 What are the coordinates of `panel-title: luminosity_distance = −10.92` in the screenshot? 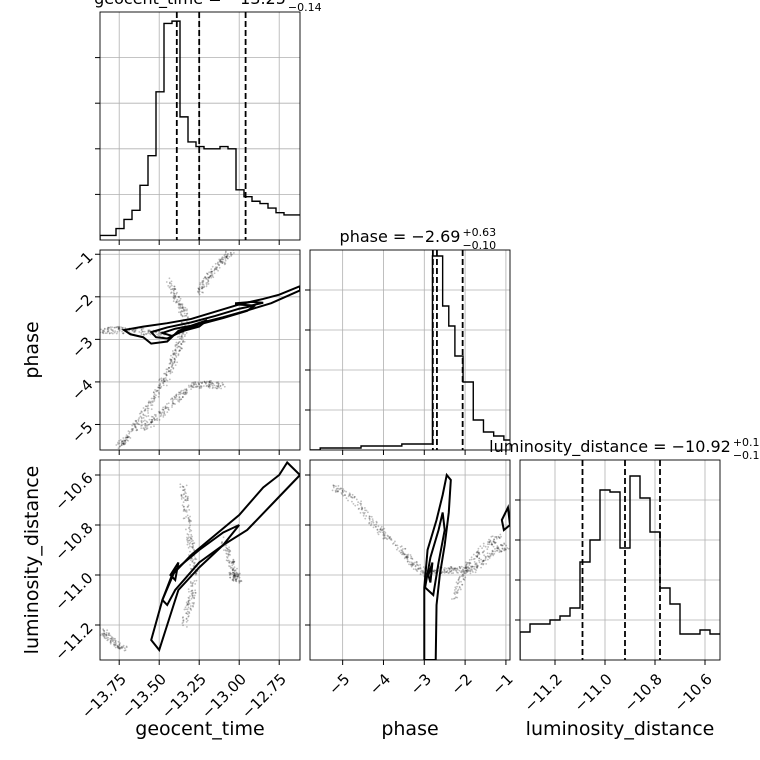 It's located at (610, 447).